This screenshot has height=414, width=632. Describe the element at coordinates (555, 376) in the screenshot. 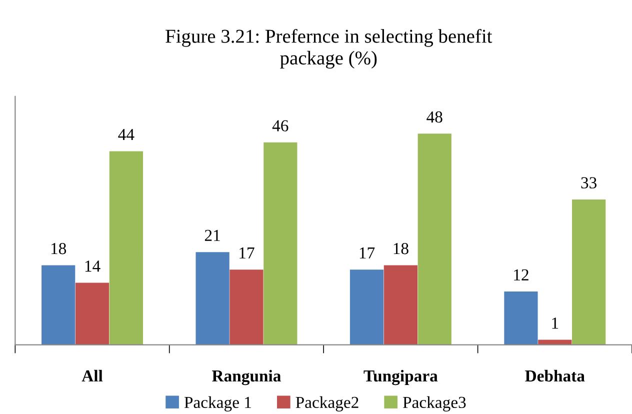

I see `x-tick-label: Debhata` at that location.